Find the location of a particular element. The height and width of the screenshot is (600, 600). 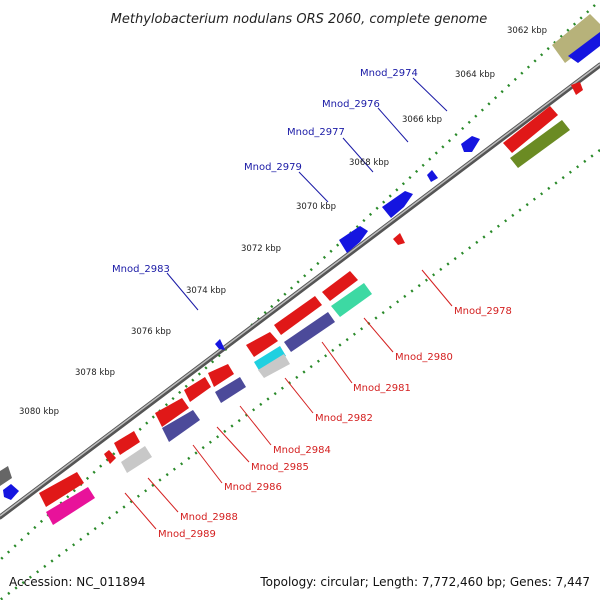

gene-label: Mnod_2974 is located at coordinates (389, 73).